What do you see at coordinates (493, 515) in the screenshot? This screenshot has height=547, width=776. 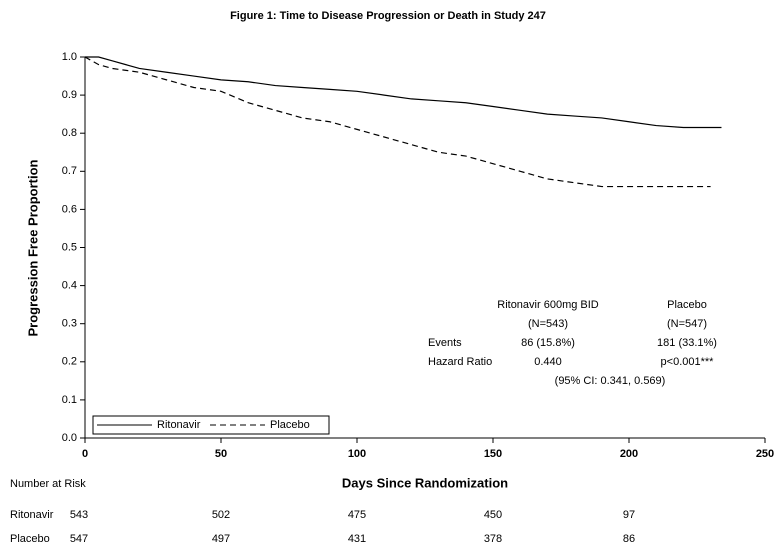 I see `risk-count: 450` at bounding box center [493, 515].